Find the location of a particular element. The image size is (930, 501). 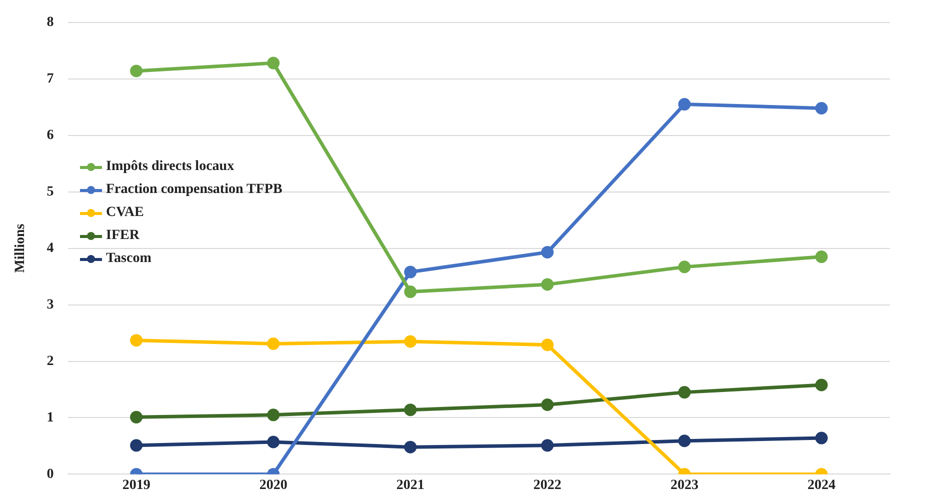

legend-label: Tascom is located at coordinates (129, 258).